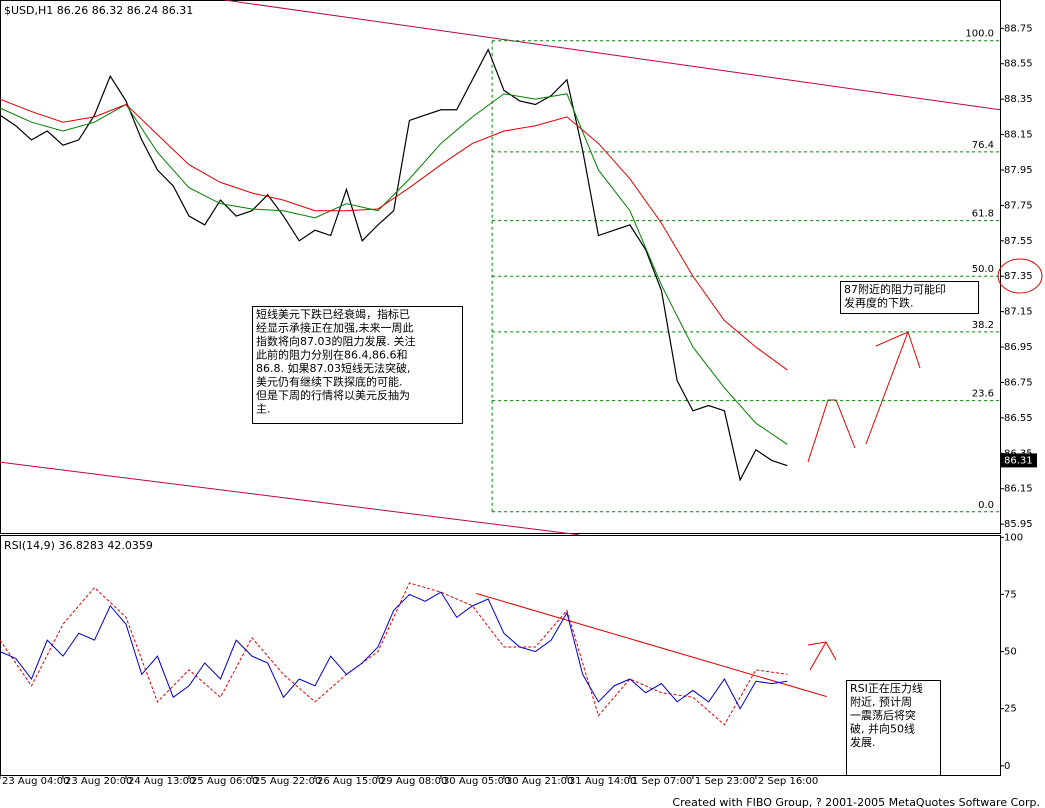  Describe the element at coordinates (1013, 537) in the screenshot. I see `y-tick-label: 100` at that location.